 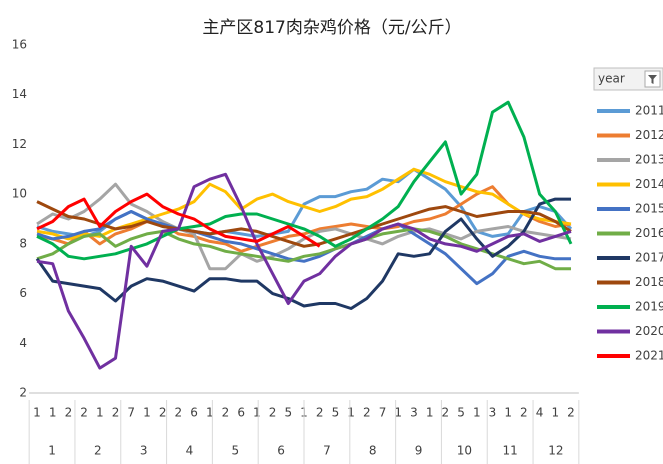 What do you see at coordinates (419, 451) in the screenshot?
I see `month-label: 9` at bounding box center [419, 451].